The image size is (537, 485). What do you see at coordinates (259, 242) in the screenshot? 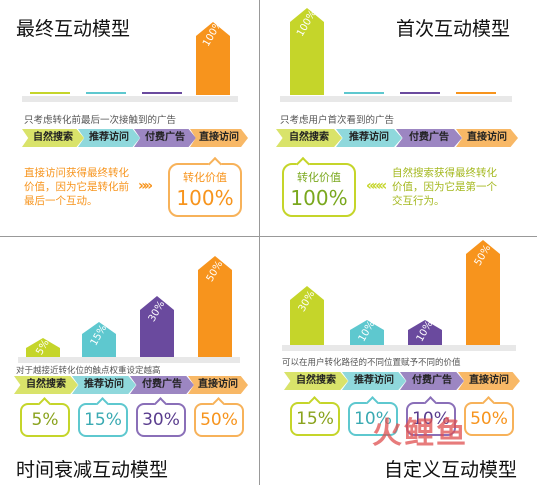
I see `vertical-divider` at bounding box center [259, 242].